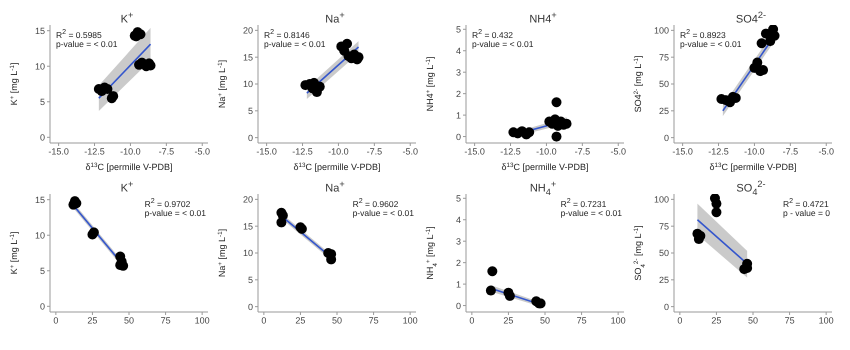  Describe the element at coordinates (79, 34) in the screenshot. I see `annotation: R$^{2}$ = 0.5985` at that location.